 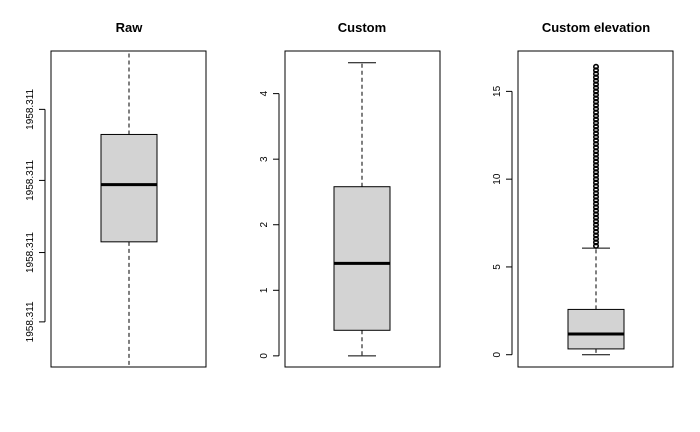 What do you see at coordinates (264, 159) in the screenshot?
I see `y-tick-label: 3` at bounding box center [264, 159].